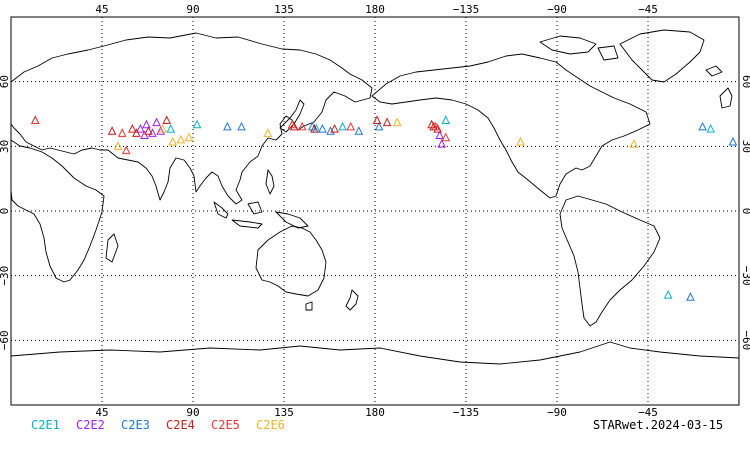  I want to click on lat-tick-right-label: 0, so click(745, 211).